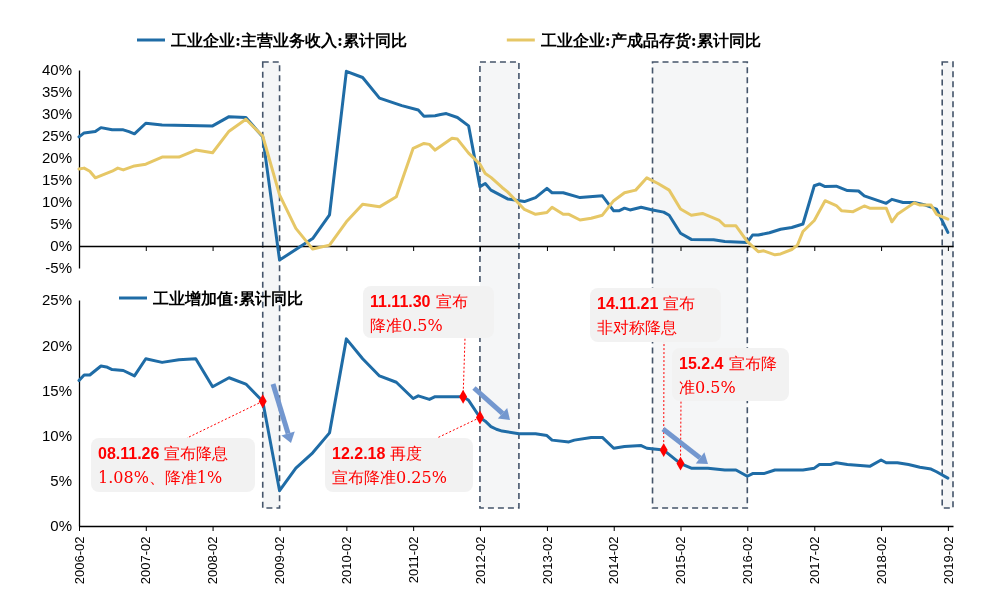  What do you see at coordinates (280, 560) in the screenshot?
I see `x-tick-label: 2009-02` at bounding box center [280, 560].